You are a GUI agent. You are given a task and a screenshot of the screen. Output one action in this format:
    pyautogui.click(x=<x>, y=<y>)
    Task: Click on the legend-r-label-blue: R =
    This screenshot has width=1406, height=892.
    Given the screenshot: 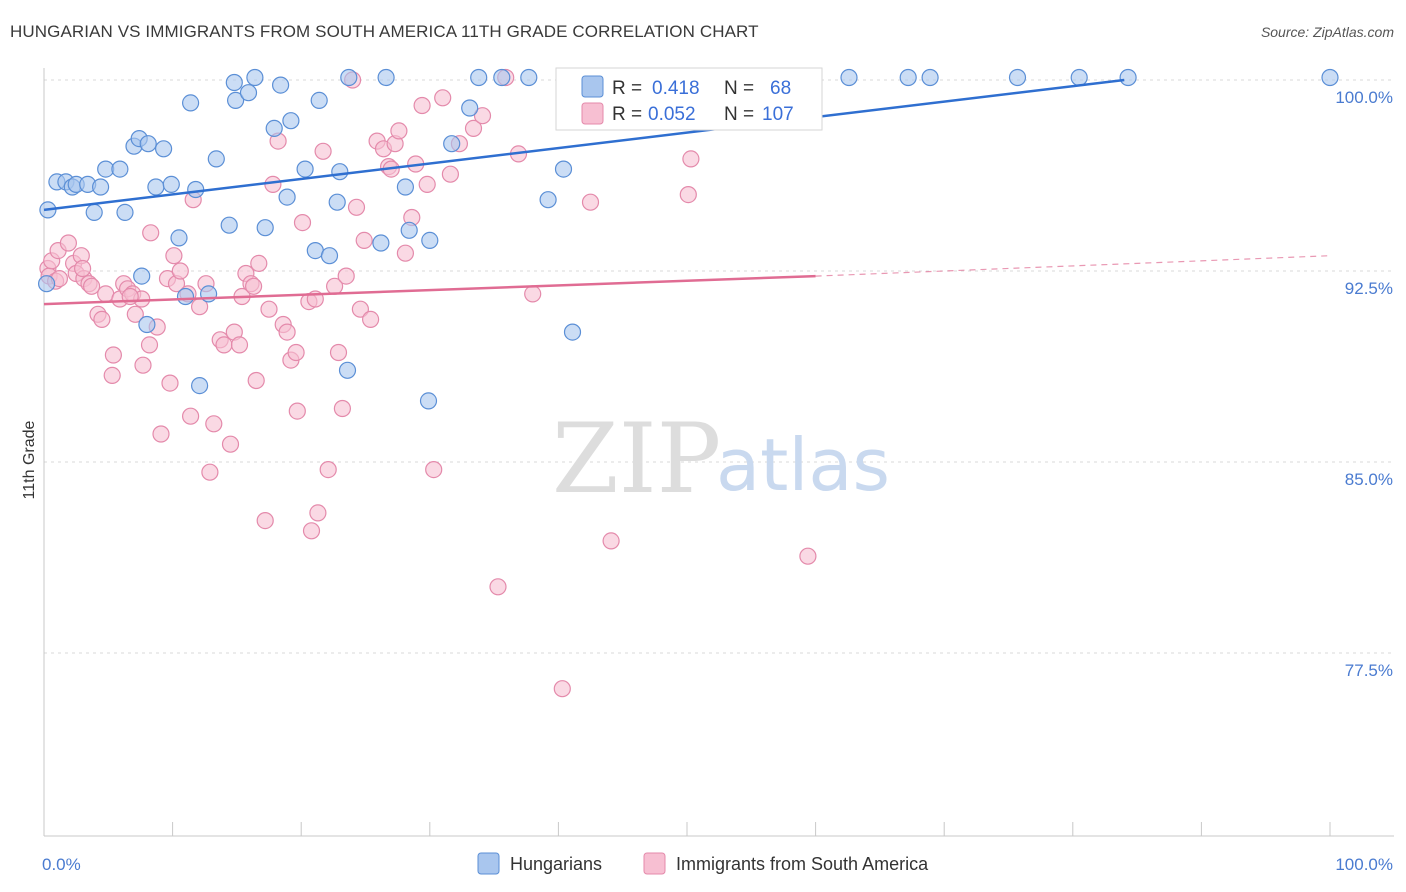 What is the action you would take?
    pyautogui.click(x=627, y=88)
    